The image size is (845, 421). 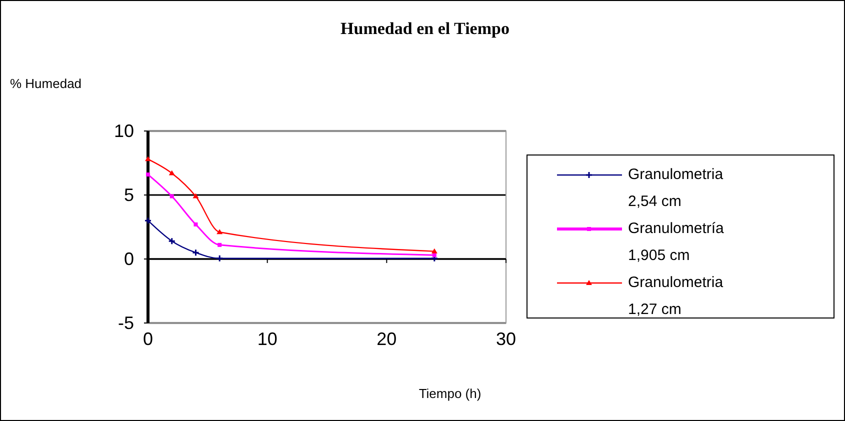 I want to click on y-tick-label: 0, so click(x=129, y=259).